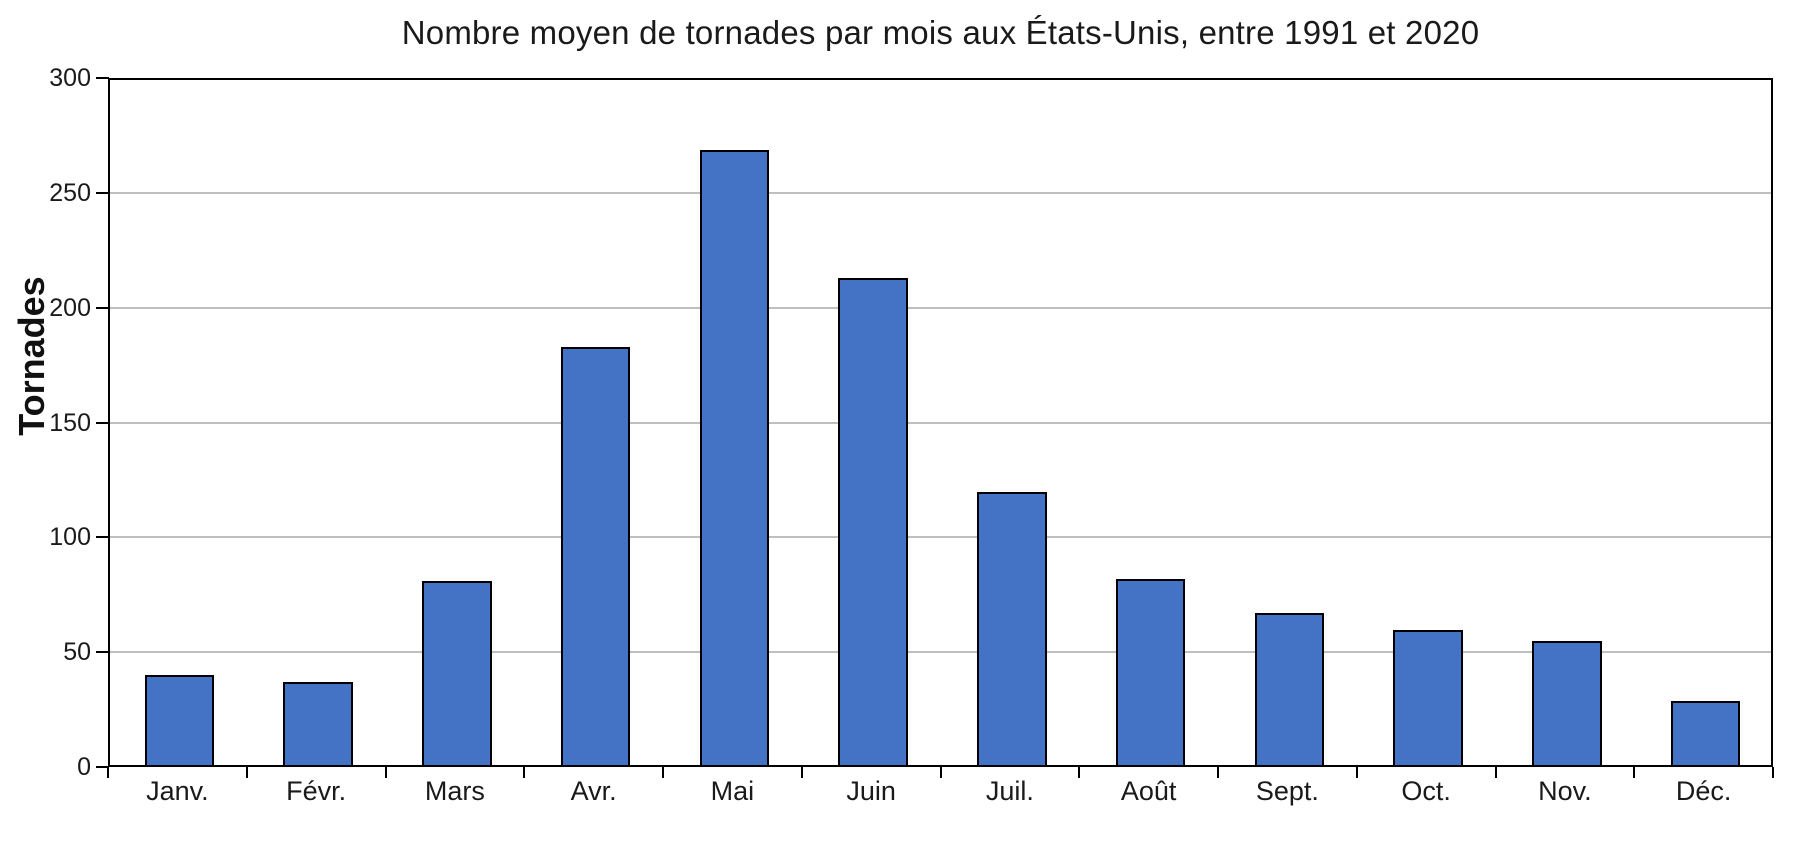 The width and height of the screenshot is (1796, 856). Describe the element at coordinates (871, 791) in the screenshot. I see `x-tick-label-juin: Juin` at that location.